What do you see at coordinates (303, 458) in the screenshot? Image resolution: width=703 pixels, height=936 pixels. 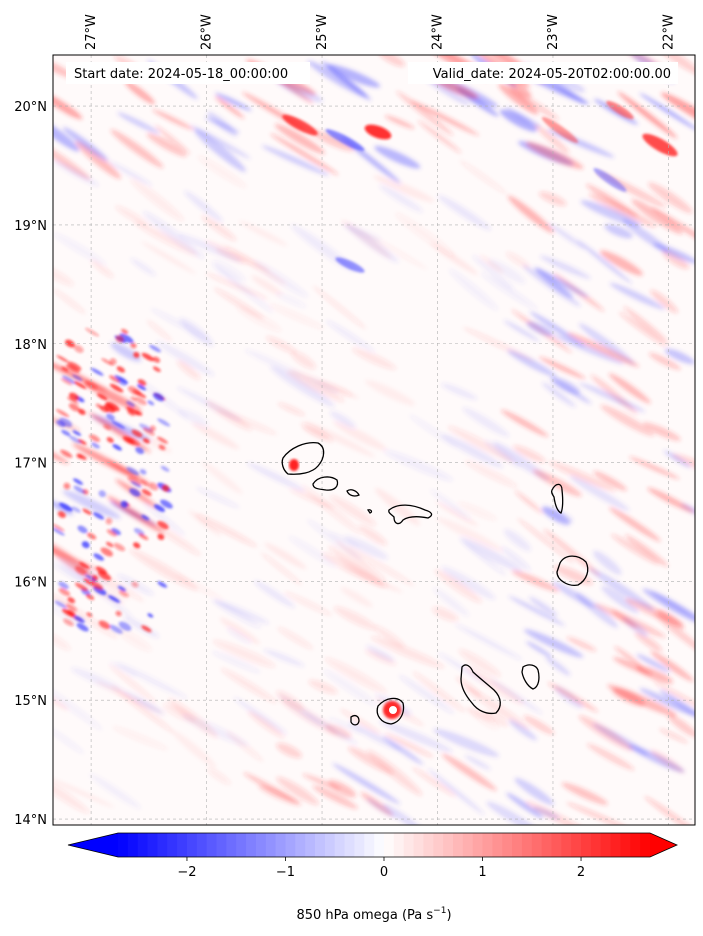 I see `island-santo-antao` at bounding box center [303, 458].